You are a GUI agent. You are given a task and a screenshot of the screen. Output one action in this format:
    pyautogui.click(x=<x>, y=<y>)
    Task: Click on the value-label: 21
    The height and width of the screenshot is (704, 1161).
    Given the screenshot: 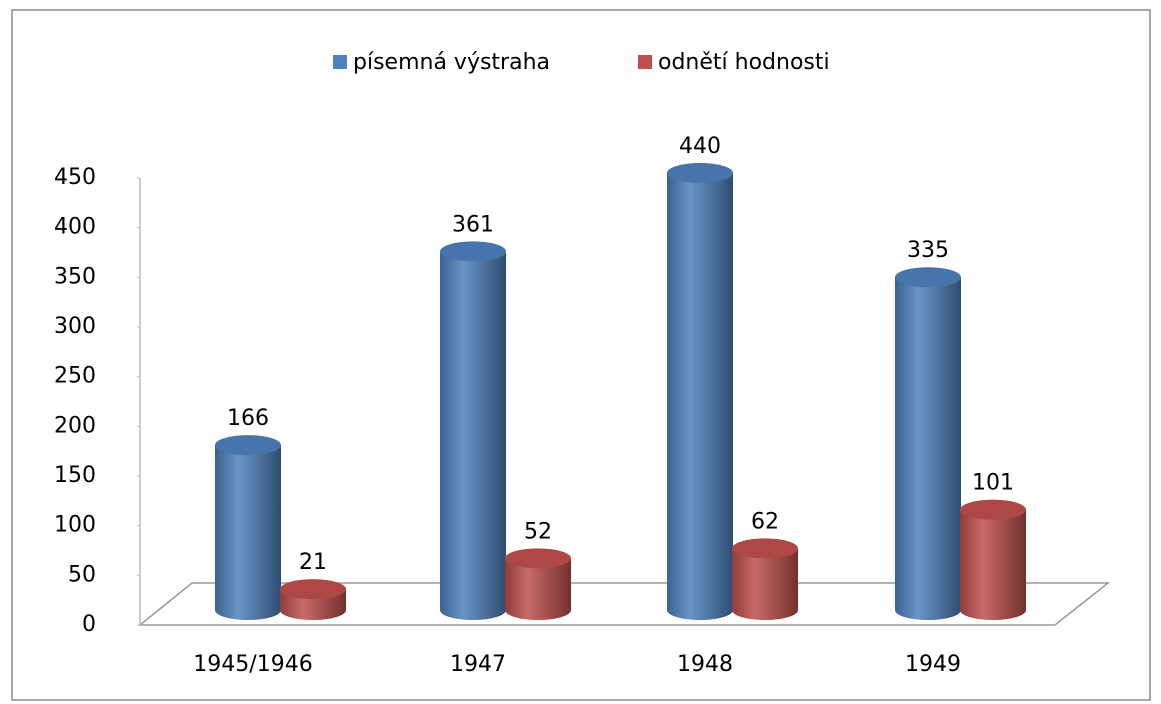 What is the action you would take?
    pyautogui.click(x=313, y=562)
    